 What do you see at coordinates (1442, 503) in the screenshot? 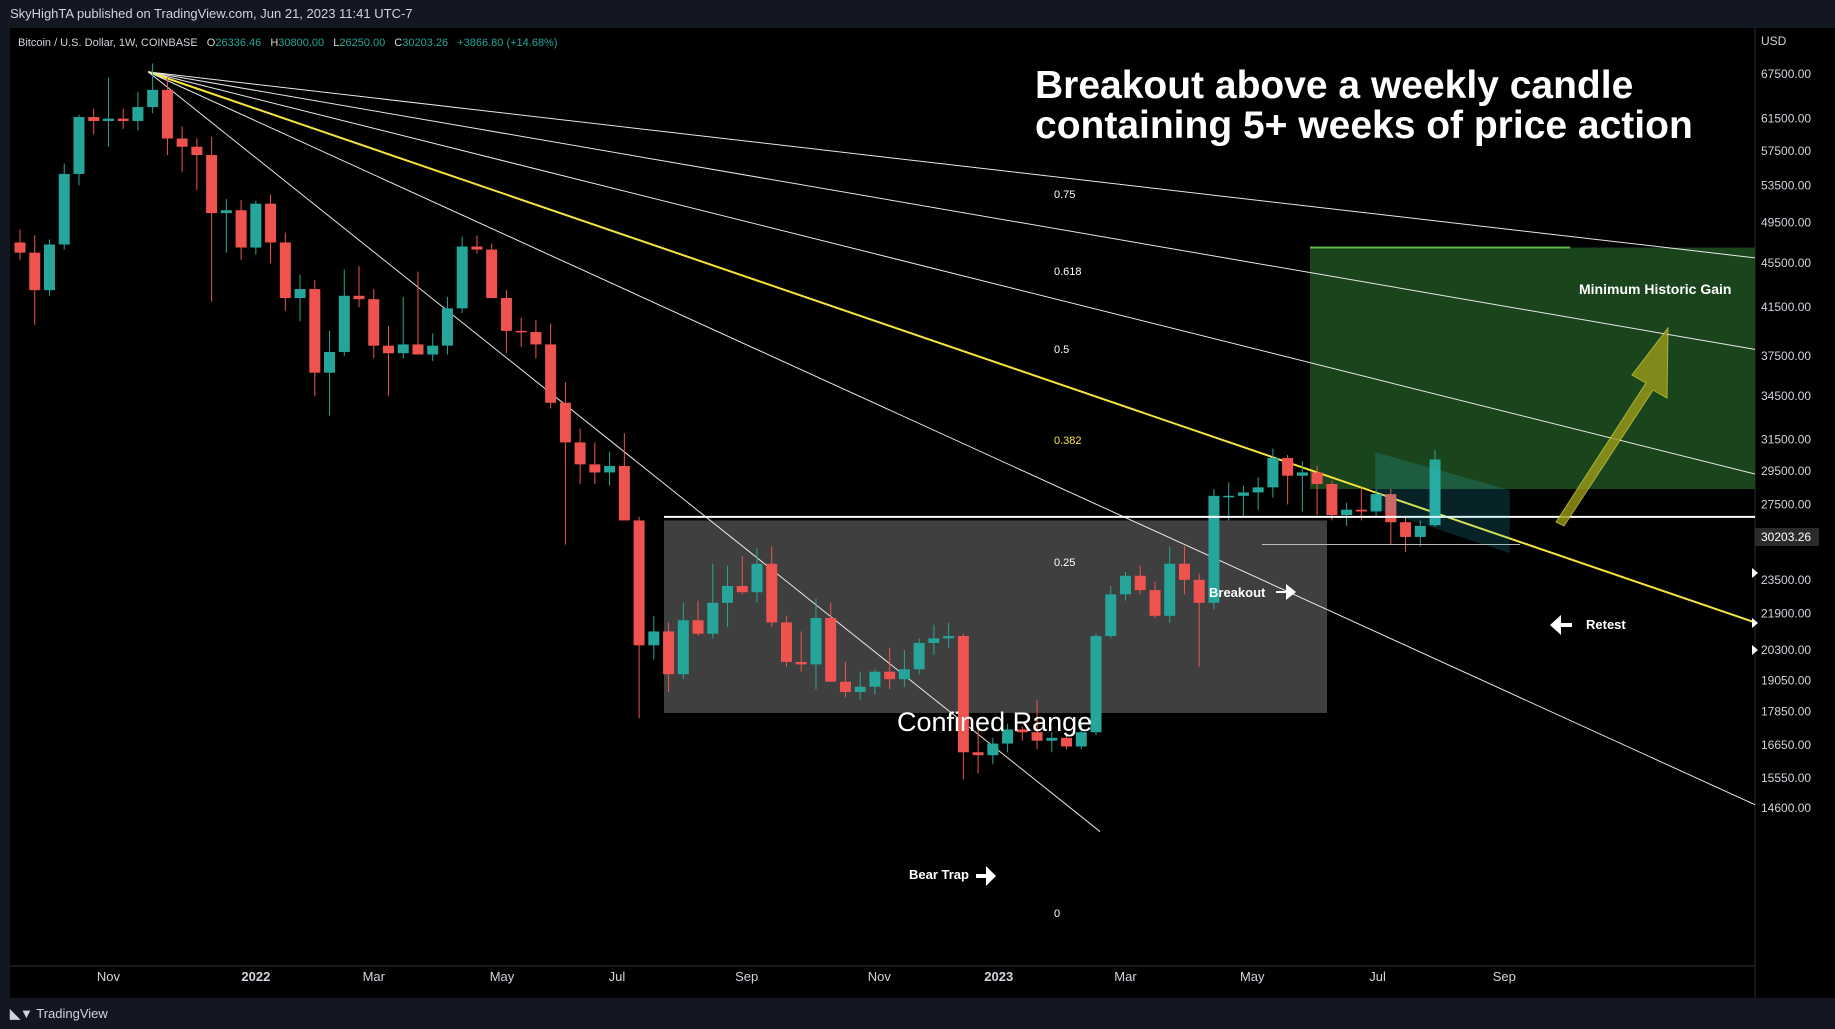
I see `descending-channel` at bounding box center [1442, 503].